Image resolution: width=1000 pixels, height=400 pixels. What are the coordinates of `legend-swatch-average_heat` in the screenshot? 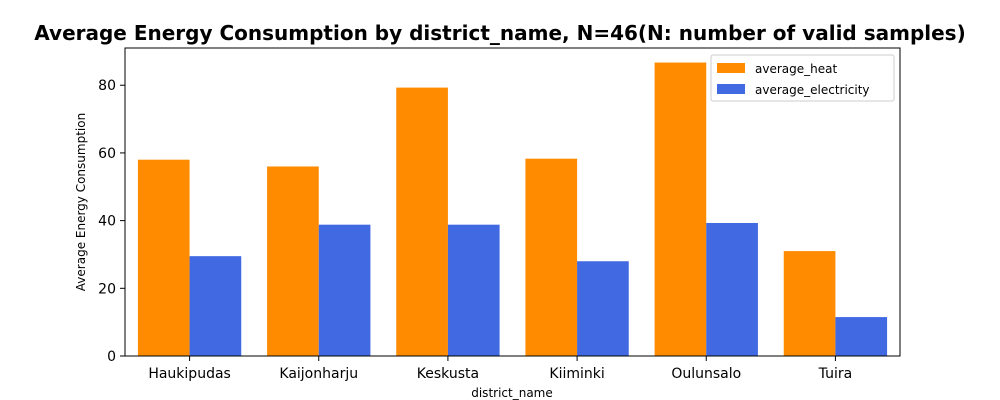 It's located at (731, 68).